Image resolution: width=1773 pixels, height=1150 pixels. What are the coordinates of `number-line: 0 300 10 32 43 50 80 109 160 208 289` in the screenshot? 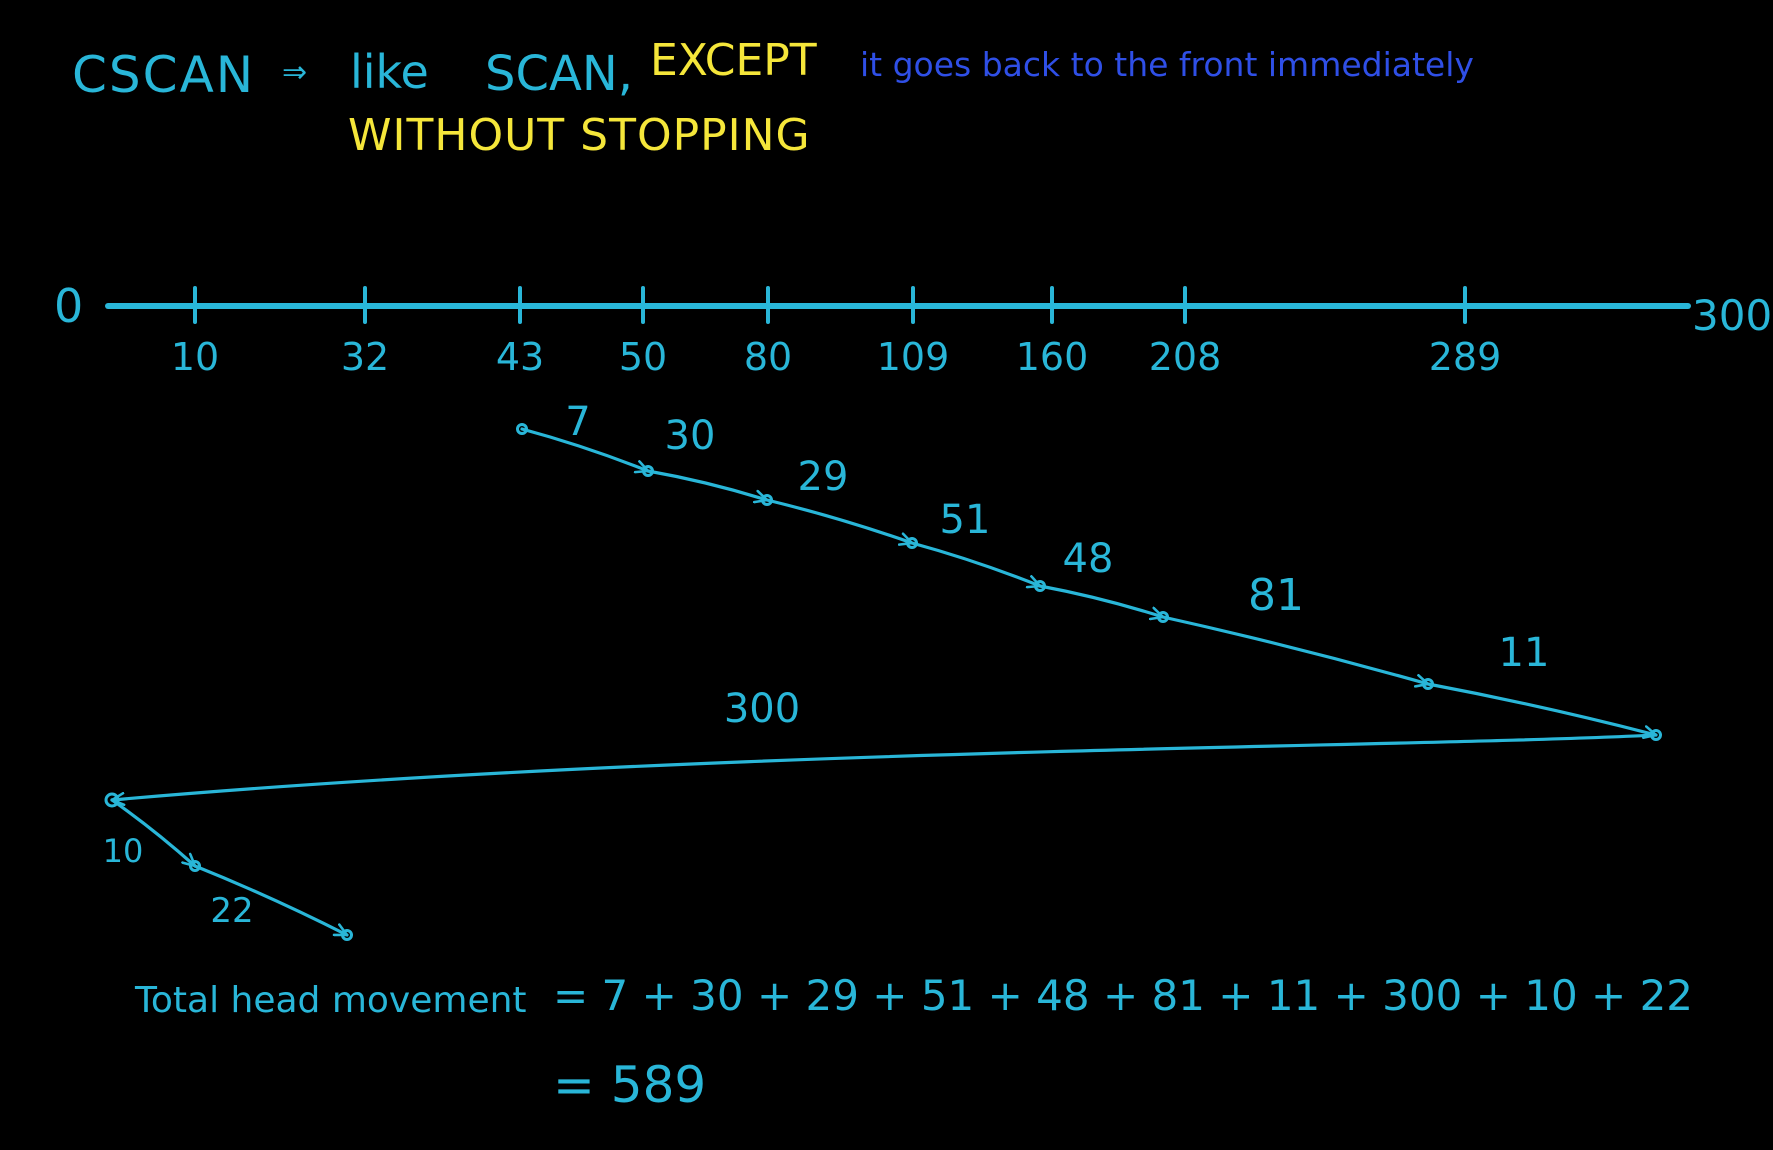 It's located at (913, 329).